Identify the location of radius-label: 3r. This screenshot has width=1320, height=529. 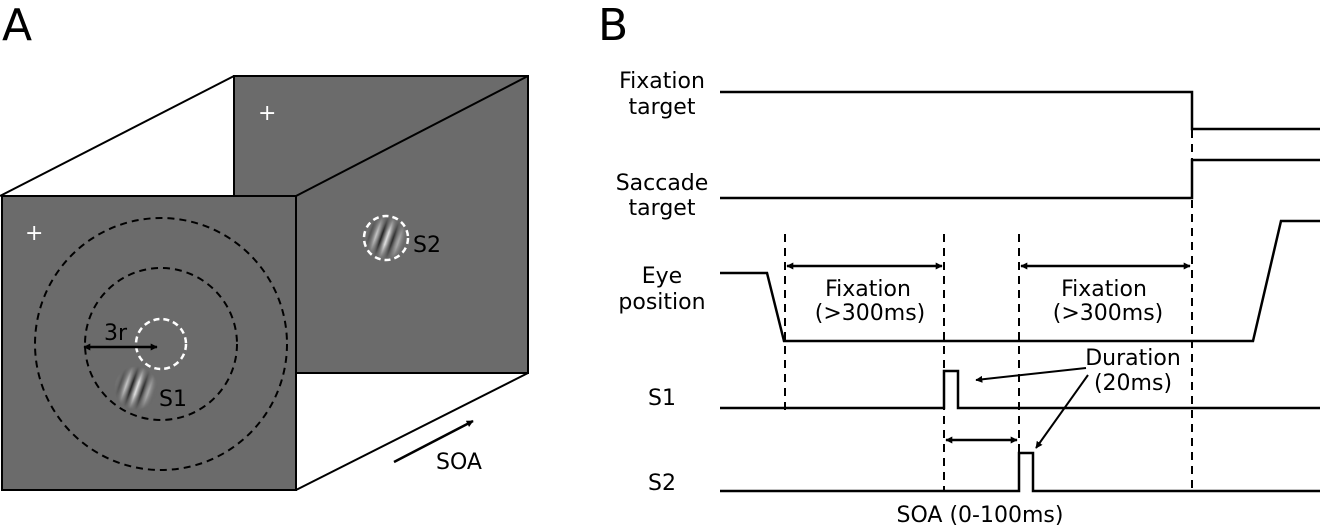
(116, 333).